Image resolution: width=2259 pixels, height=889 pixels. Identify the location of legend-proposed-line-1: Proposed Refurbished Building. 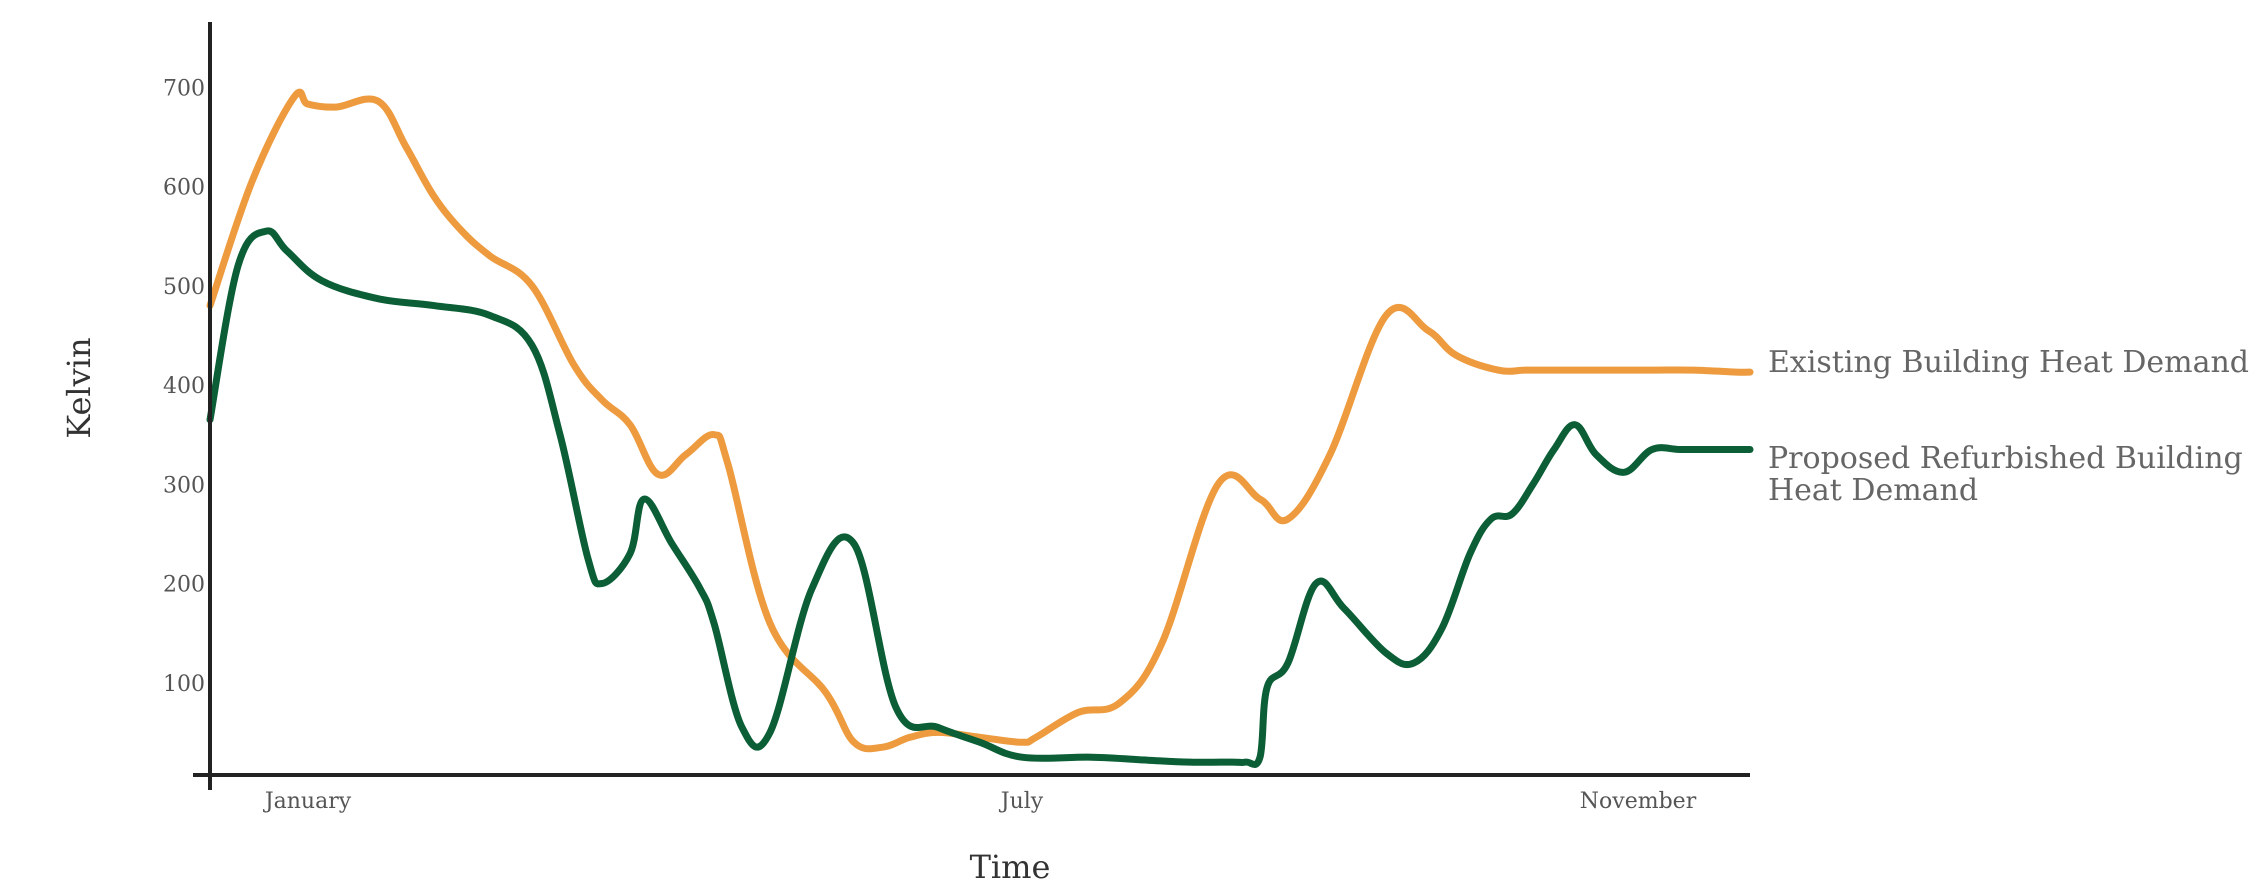
(2005, 458).